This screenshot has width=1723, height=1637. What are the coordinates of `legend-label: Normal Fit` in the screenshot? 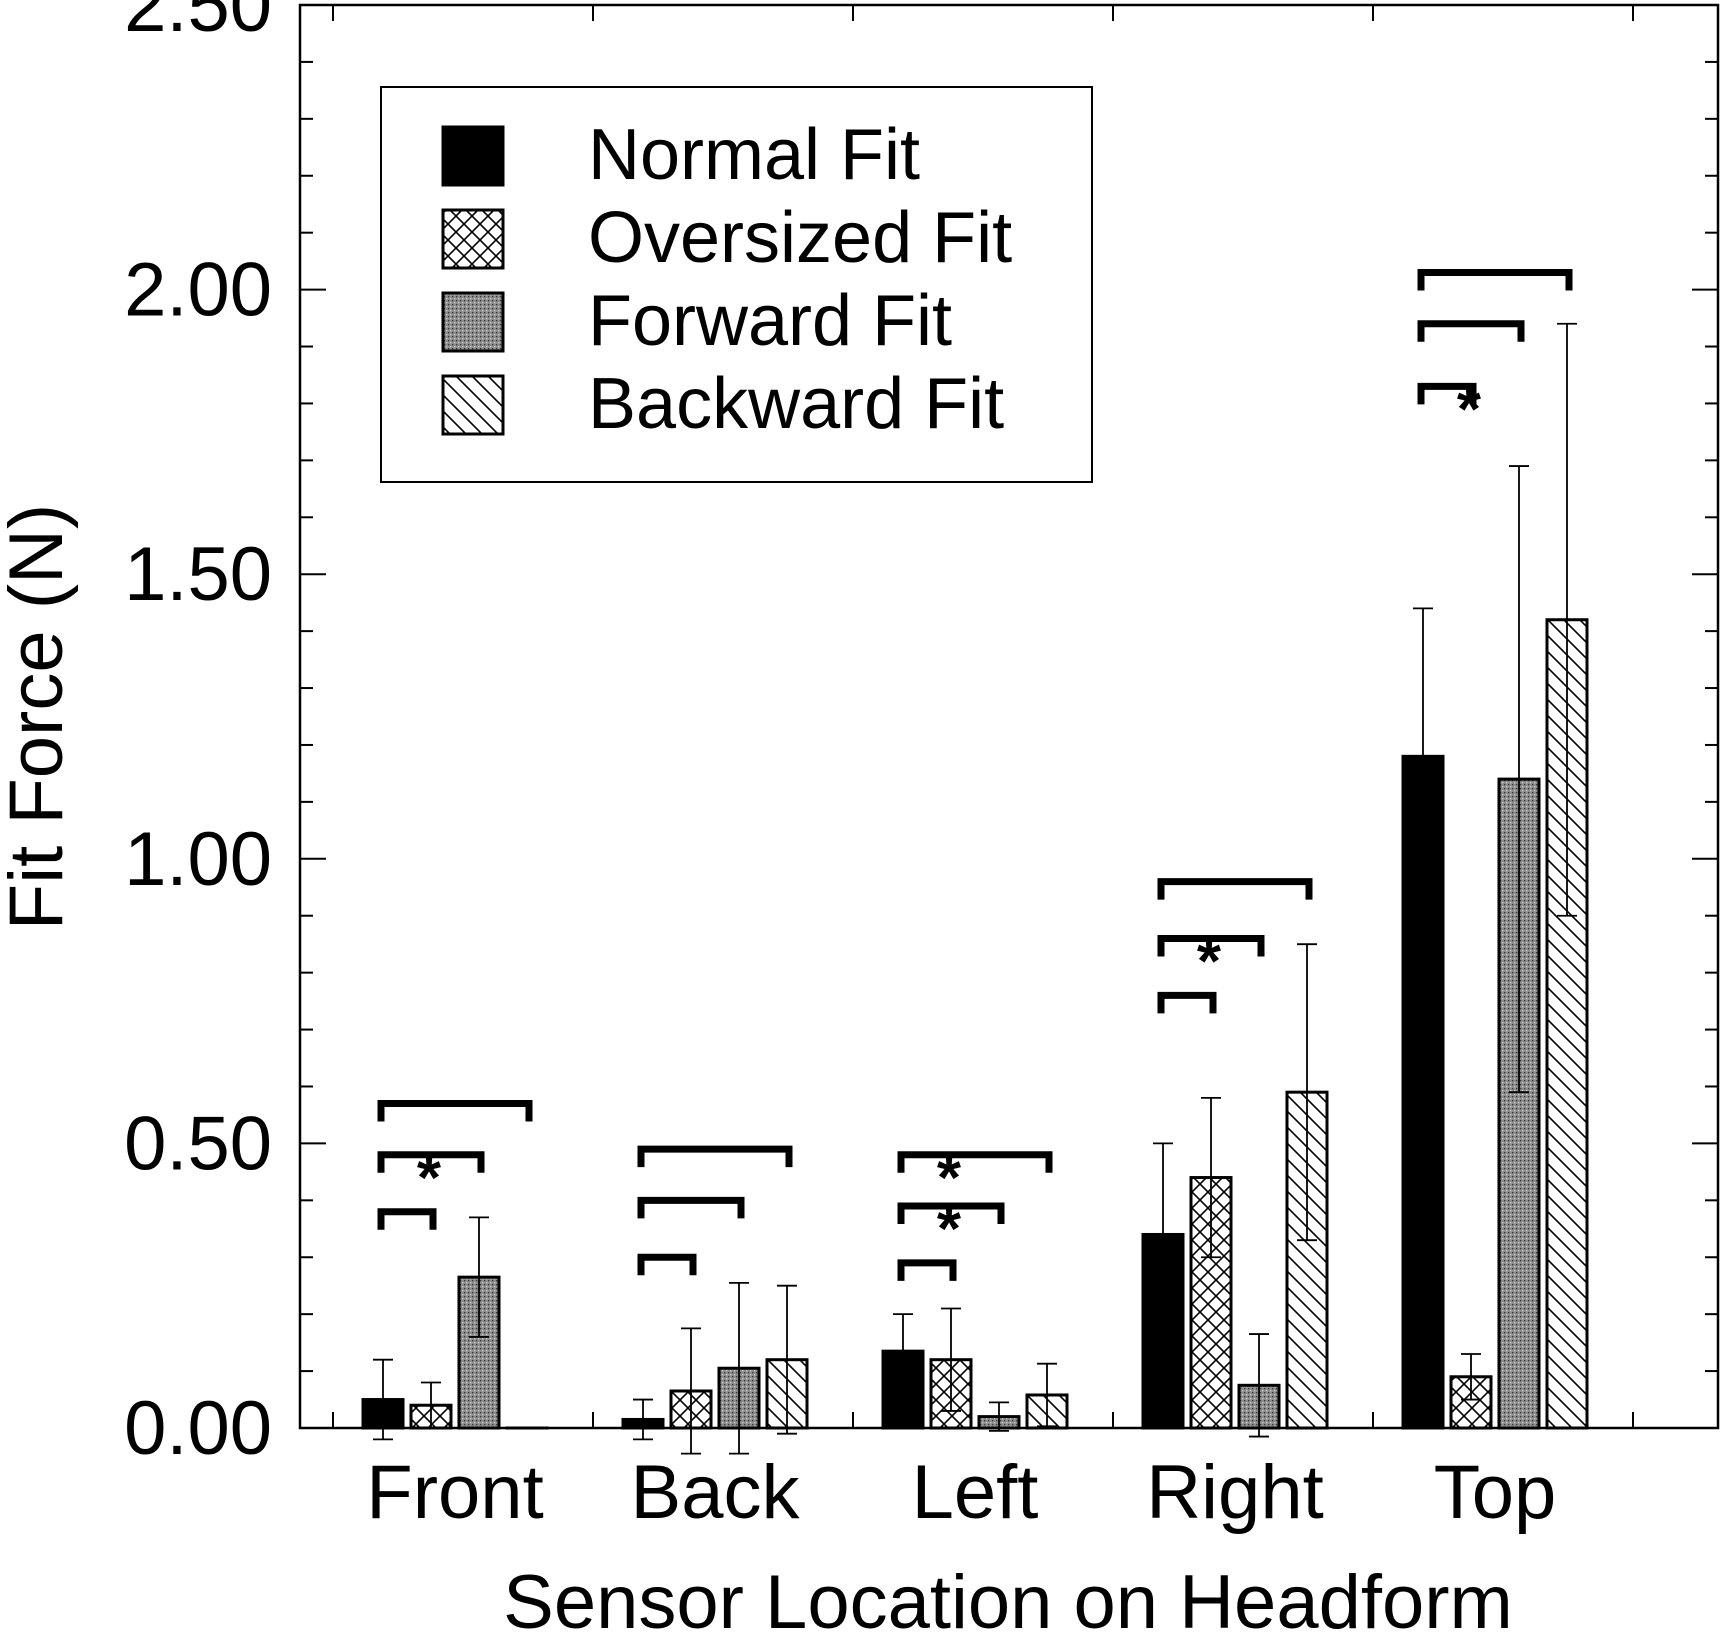 It's located at (754, 155).